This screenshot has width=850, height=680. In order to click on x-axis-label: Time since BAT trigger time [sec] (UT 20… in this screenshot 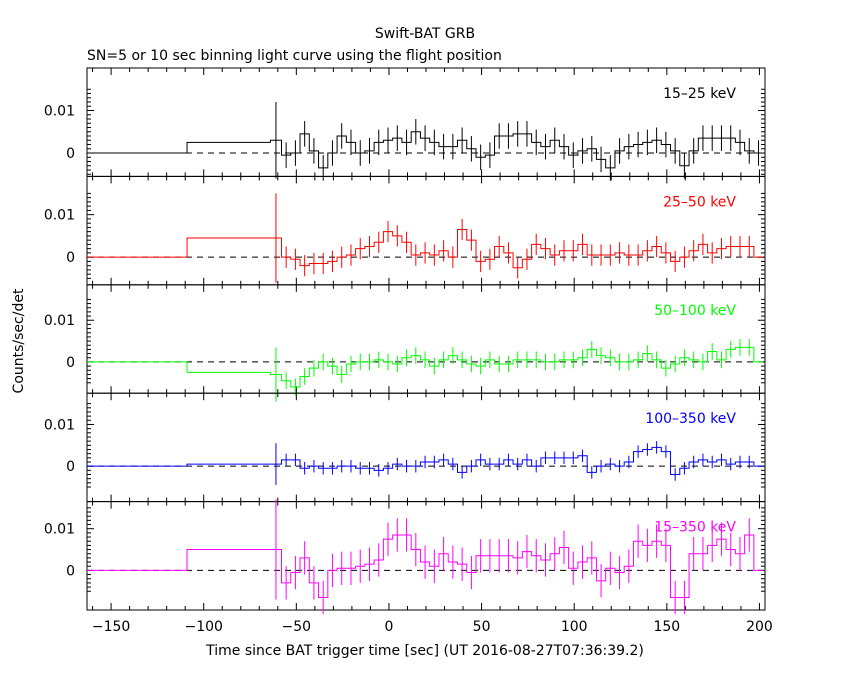, I will do `click(424, 651)`.